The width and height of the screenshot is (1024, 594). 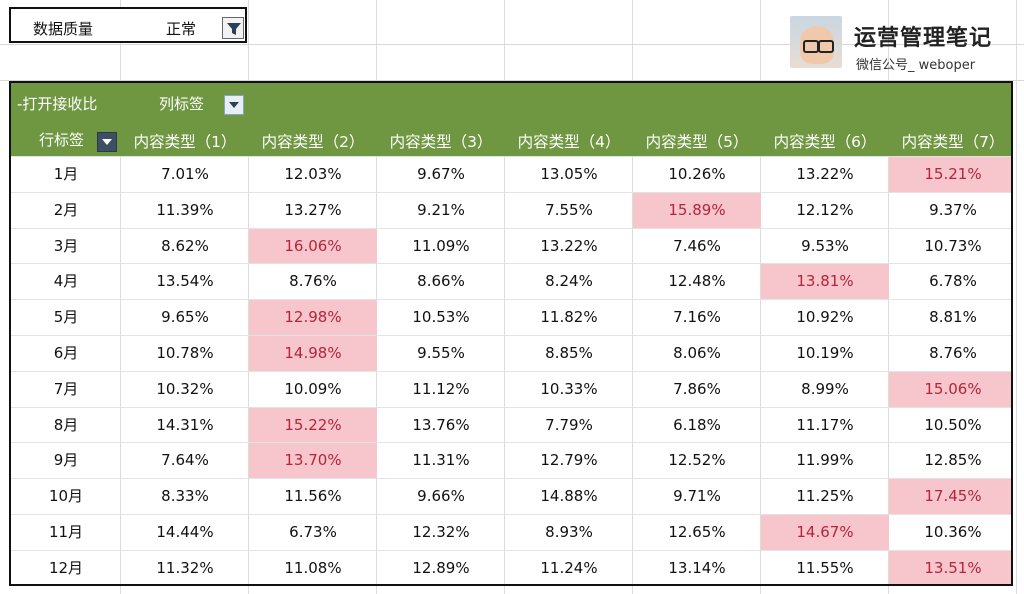 What do you see at coordinates (950, 389) in the screenshot?
I see `highlighted-value-cell: 15.06%` at bounding box center [950, 389].